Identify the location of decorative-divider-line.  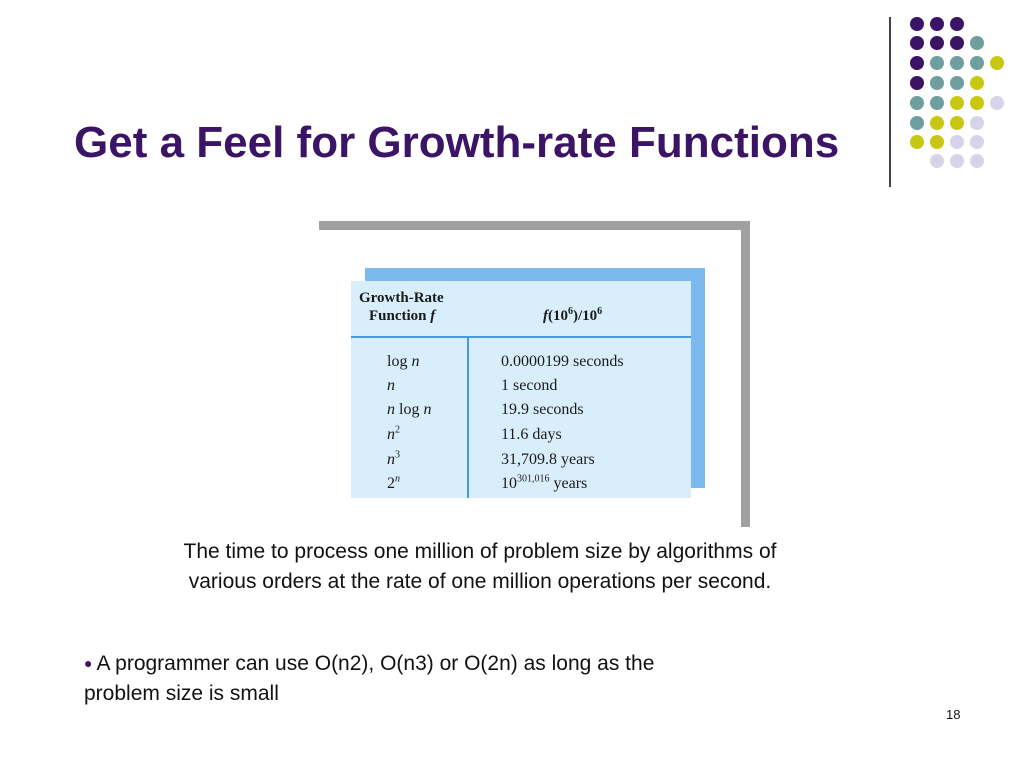
(890, 102).